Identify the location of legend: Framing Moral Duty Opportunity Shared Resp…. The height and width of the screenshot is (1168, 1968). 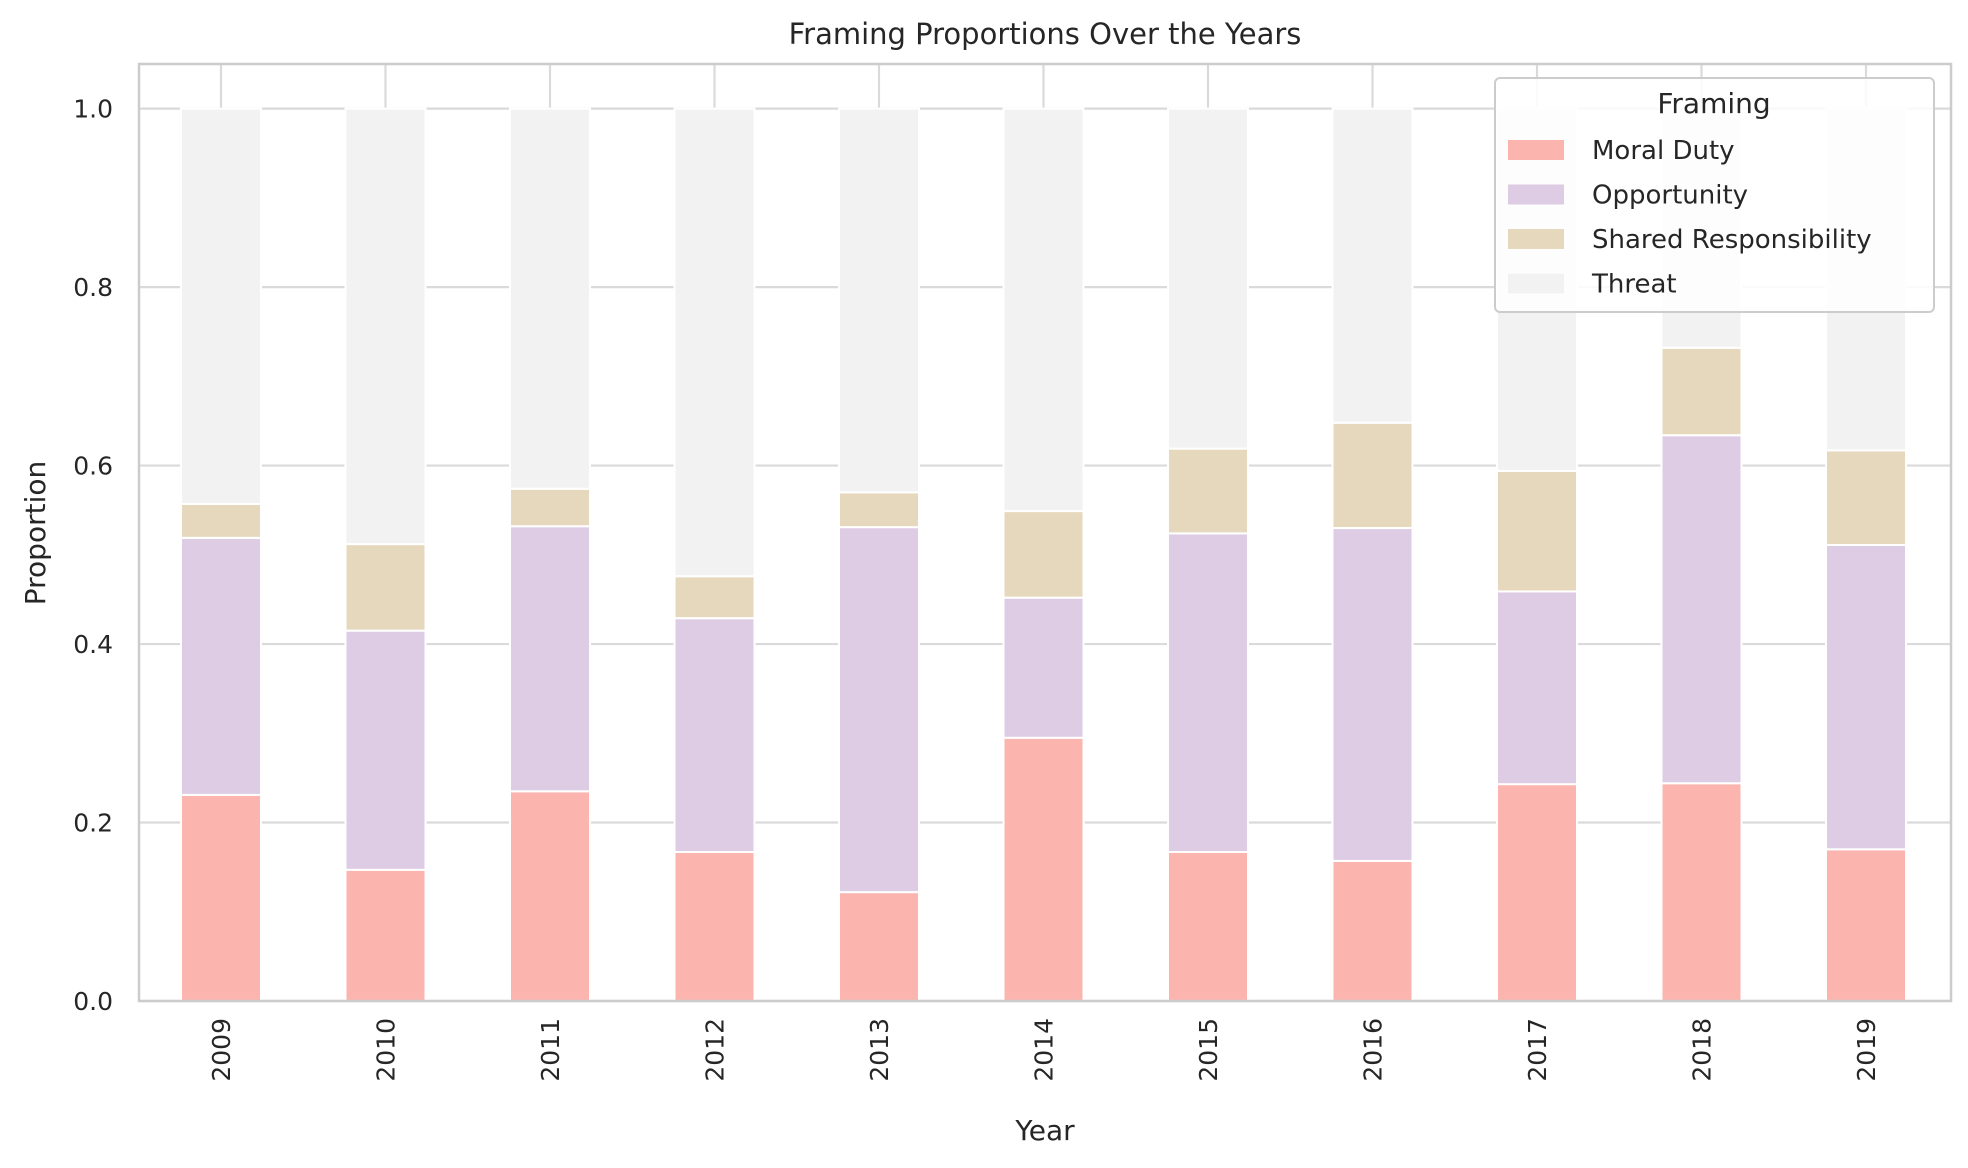
(1714, 195).